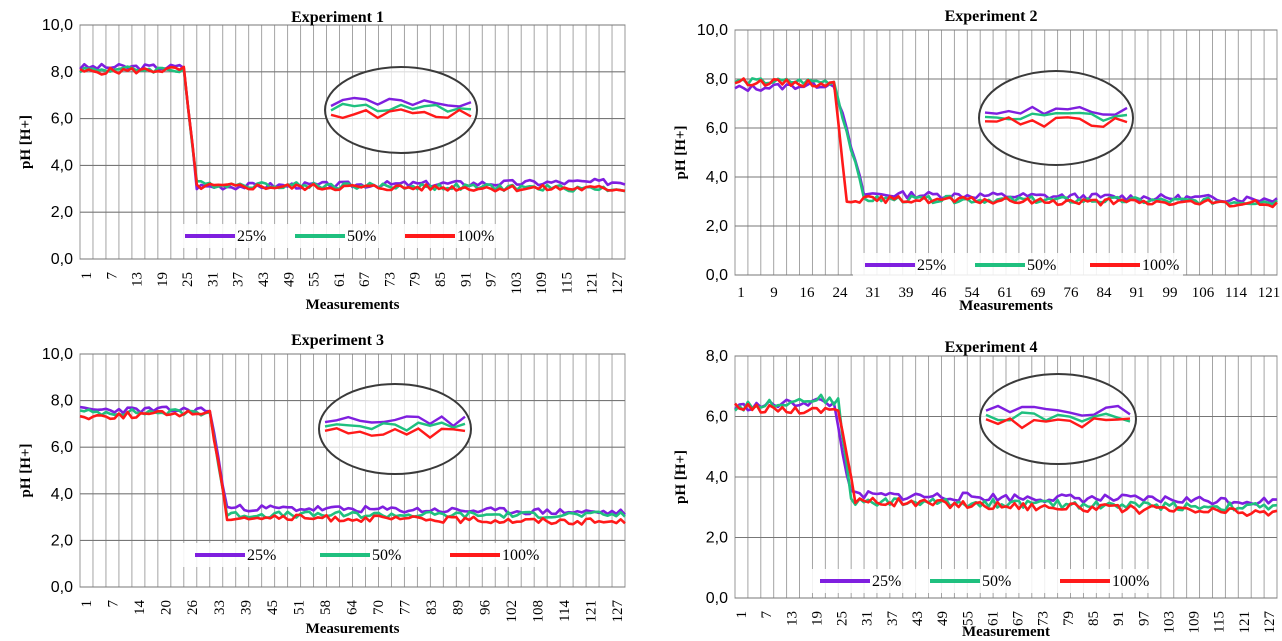 Image resolution: width=1282 pixels, height=641 pixels. Describe the element at coordinates (326, 607) in the screenshot. I see `x-tick-label: 58` at that location.